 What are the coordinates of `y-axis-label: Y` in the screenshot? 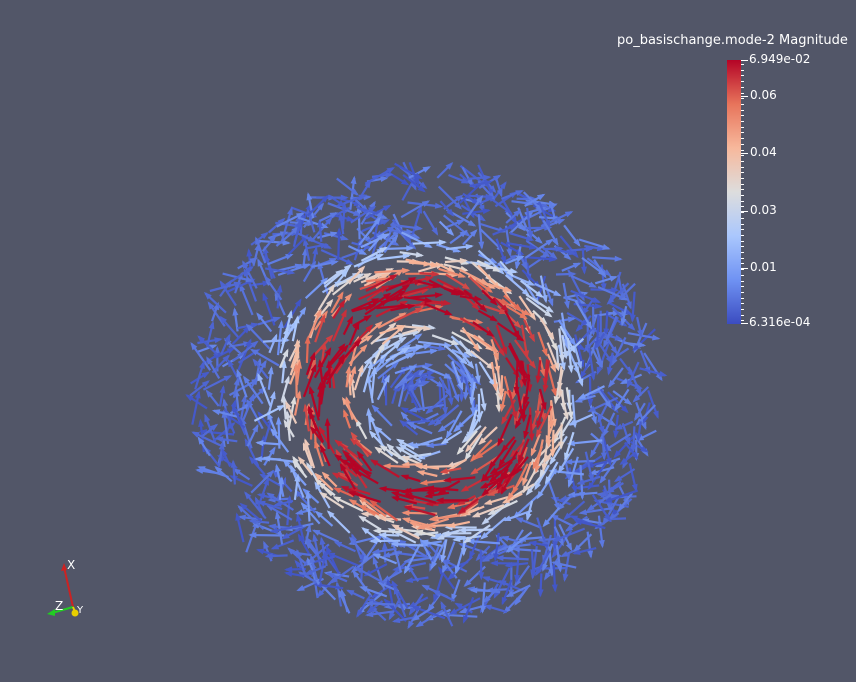 It's located at (80, 610).